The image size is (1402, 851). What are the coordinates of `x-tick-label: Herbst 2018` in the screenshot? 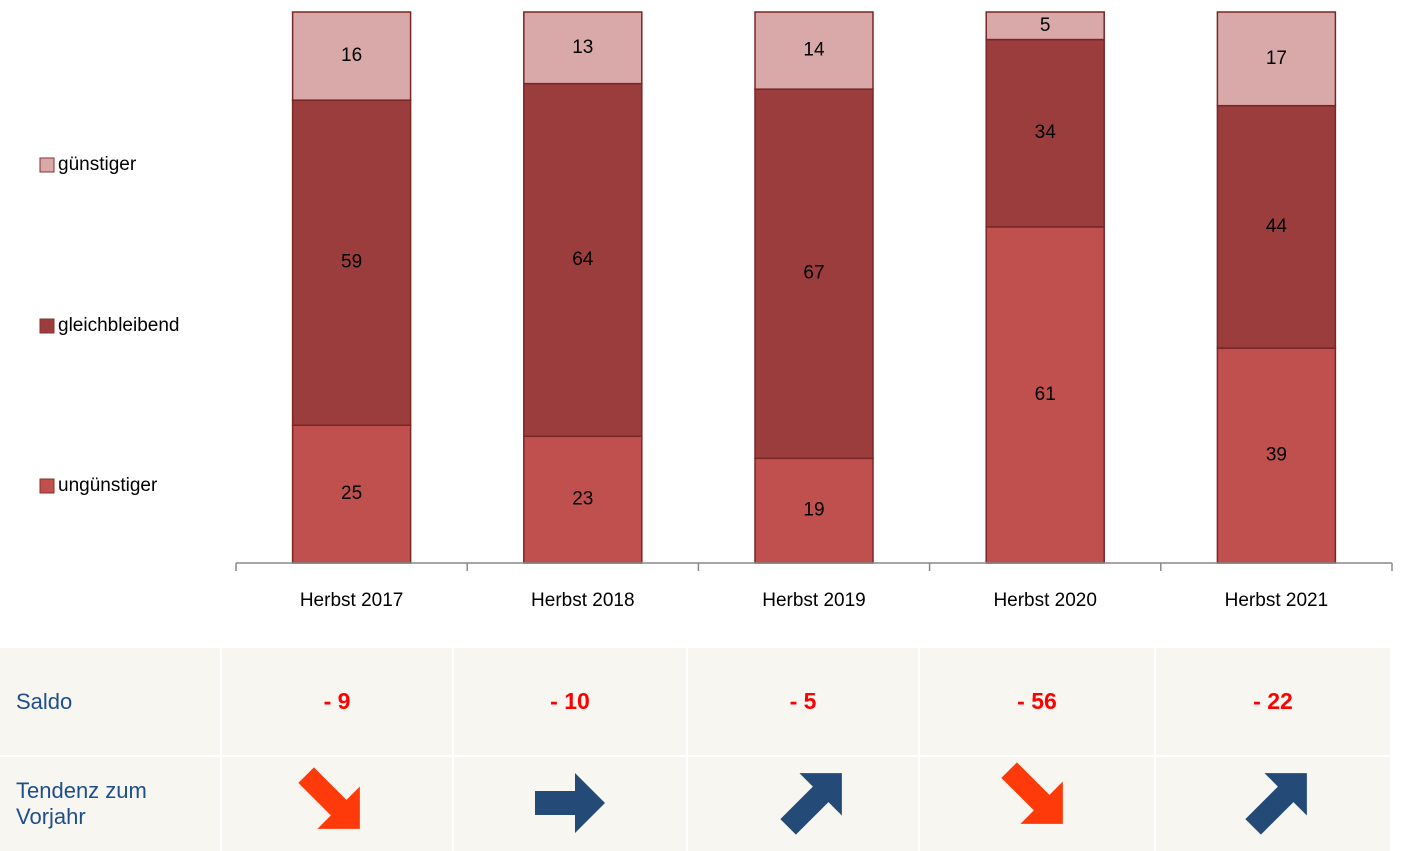 It's located at (583, 600).